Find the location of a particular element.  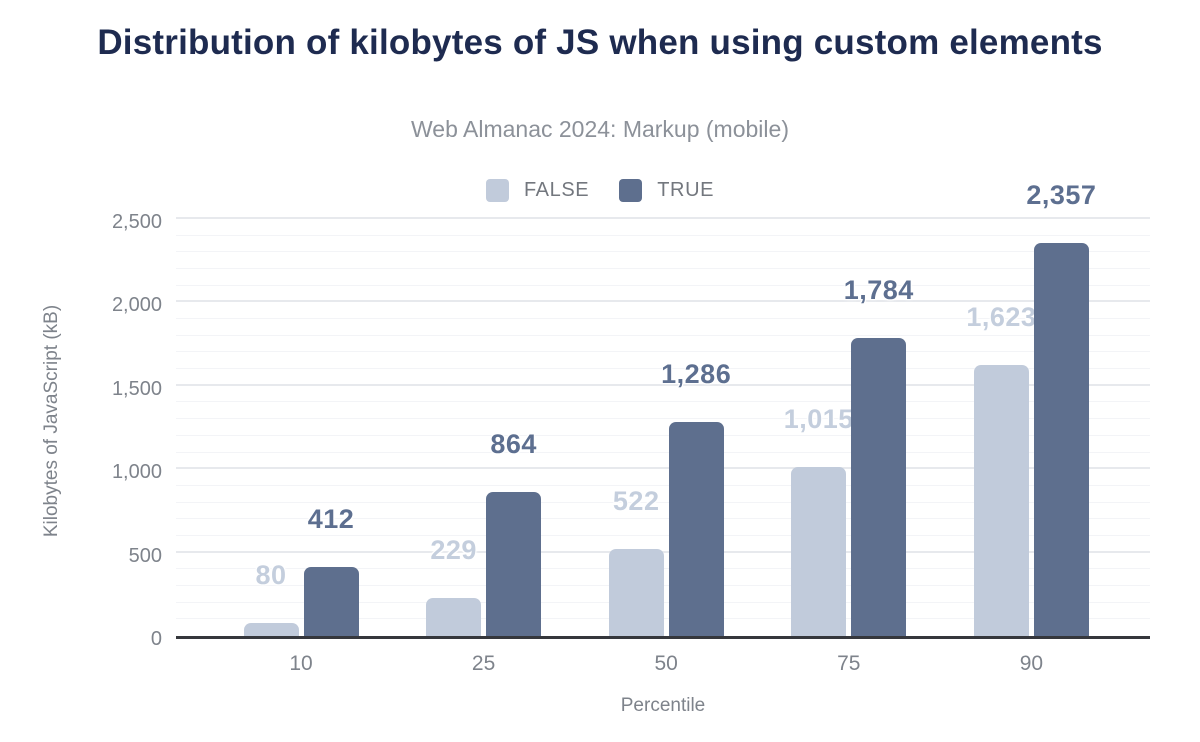

bar-false-p75 is located at coordinates (819, 551).